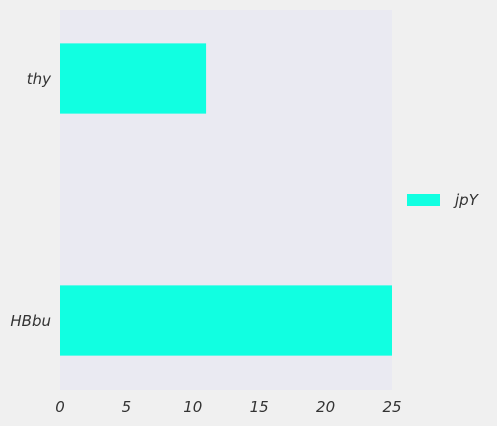 This screenshot has width=497, height=426. Describe the element at coordinates (325, 407) in the screenshot. I see `x-tick-label: 20` at that location.